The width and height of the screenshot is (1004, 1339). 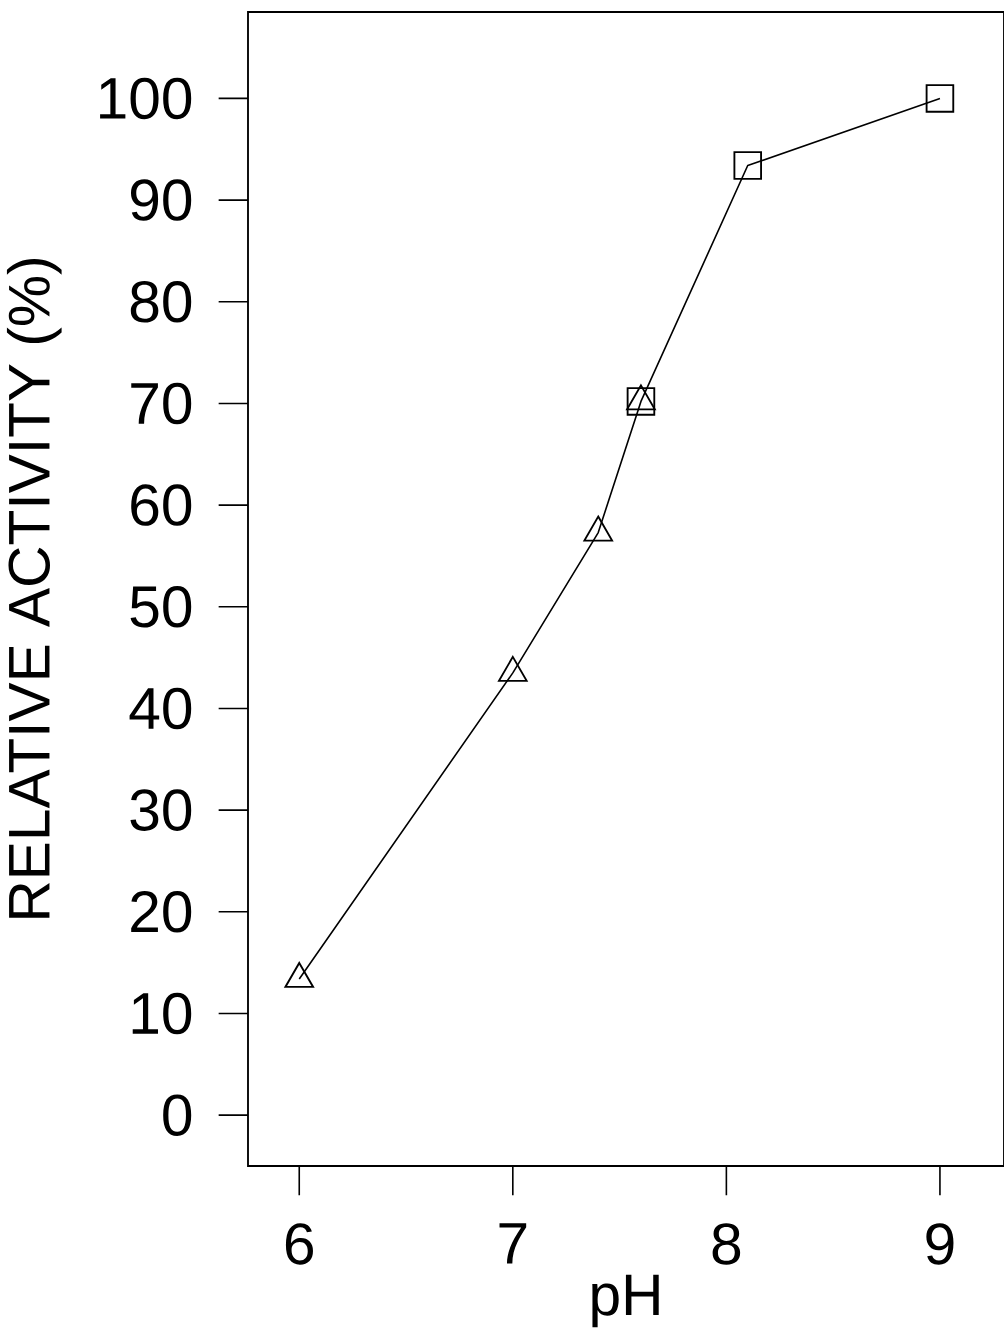 What do you see at coordinates (146, 98) in the screenshot?
I see `y-tick-label: 100` at bounding box center [146, 98].